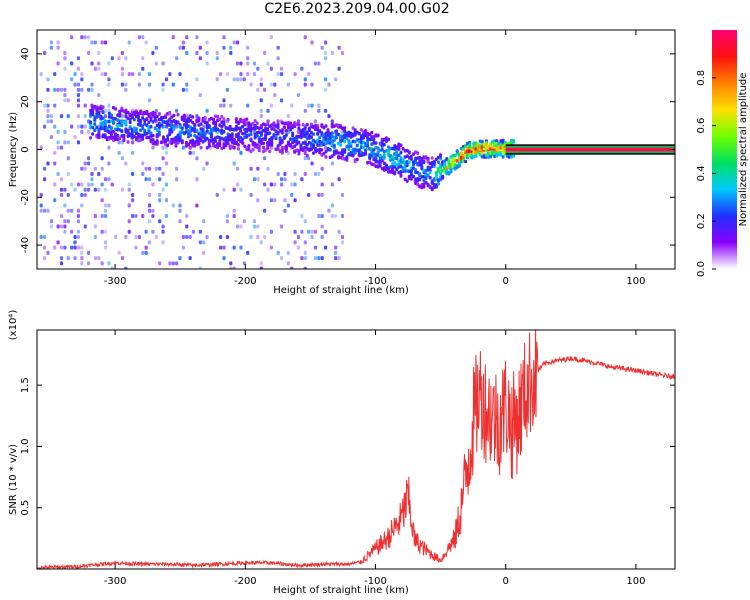 This screenshot has width=750, height=600. I want to click on y-tick-label: 0, so click(25, 149).